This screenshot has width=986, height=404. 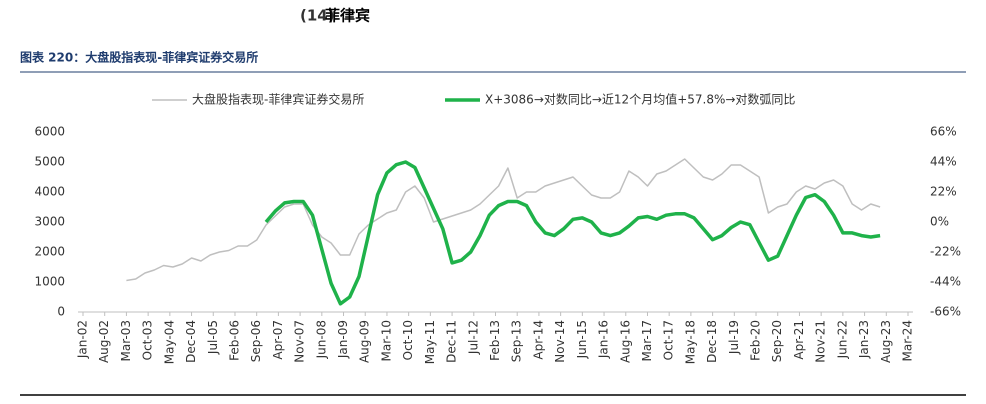 I want to click on x-tick-label: Aug-02, so click(x=104, y=341).